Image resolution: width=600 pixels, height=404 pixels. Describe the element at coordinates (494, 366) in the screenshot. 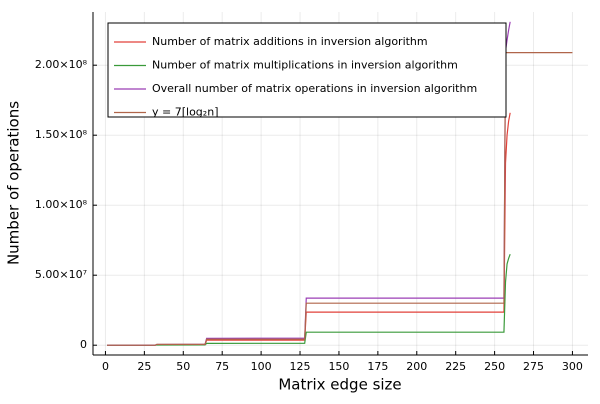

I see `x-tick-label: 250` at that location.